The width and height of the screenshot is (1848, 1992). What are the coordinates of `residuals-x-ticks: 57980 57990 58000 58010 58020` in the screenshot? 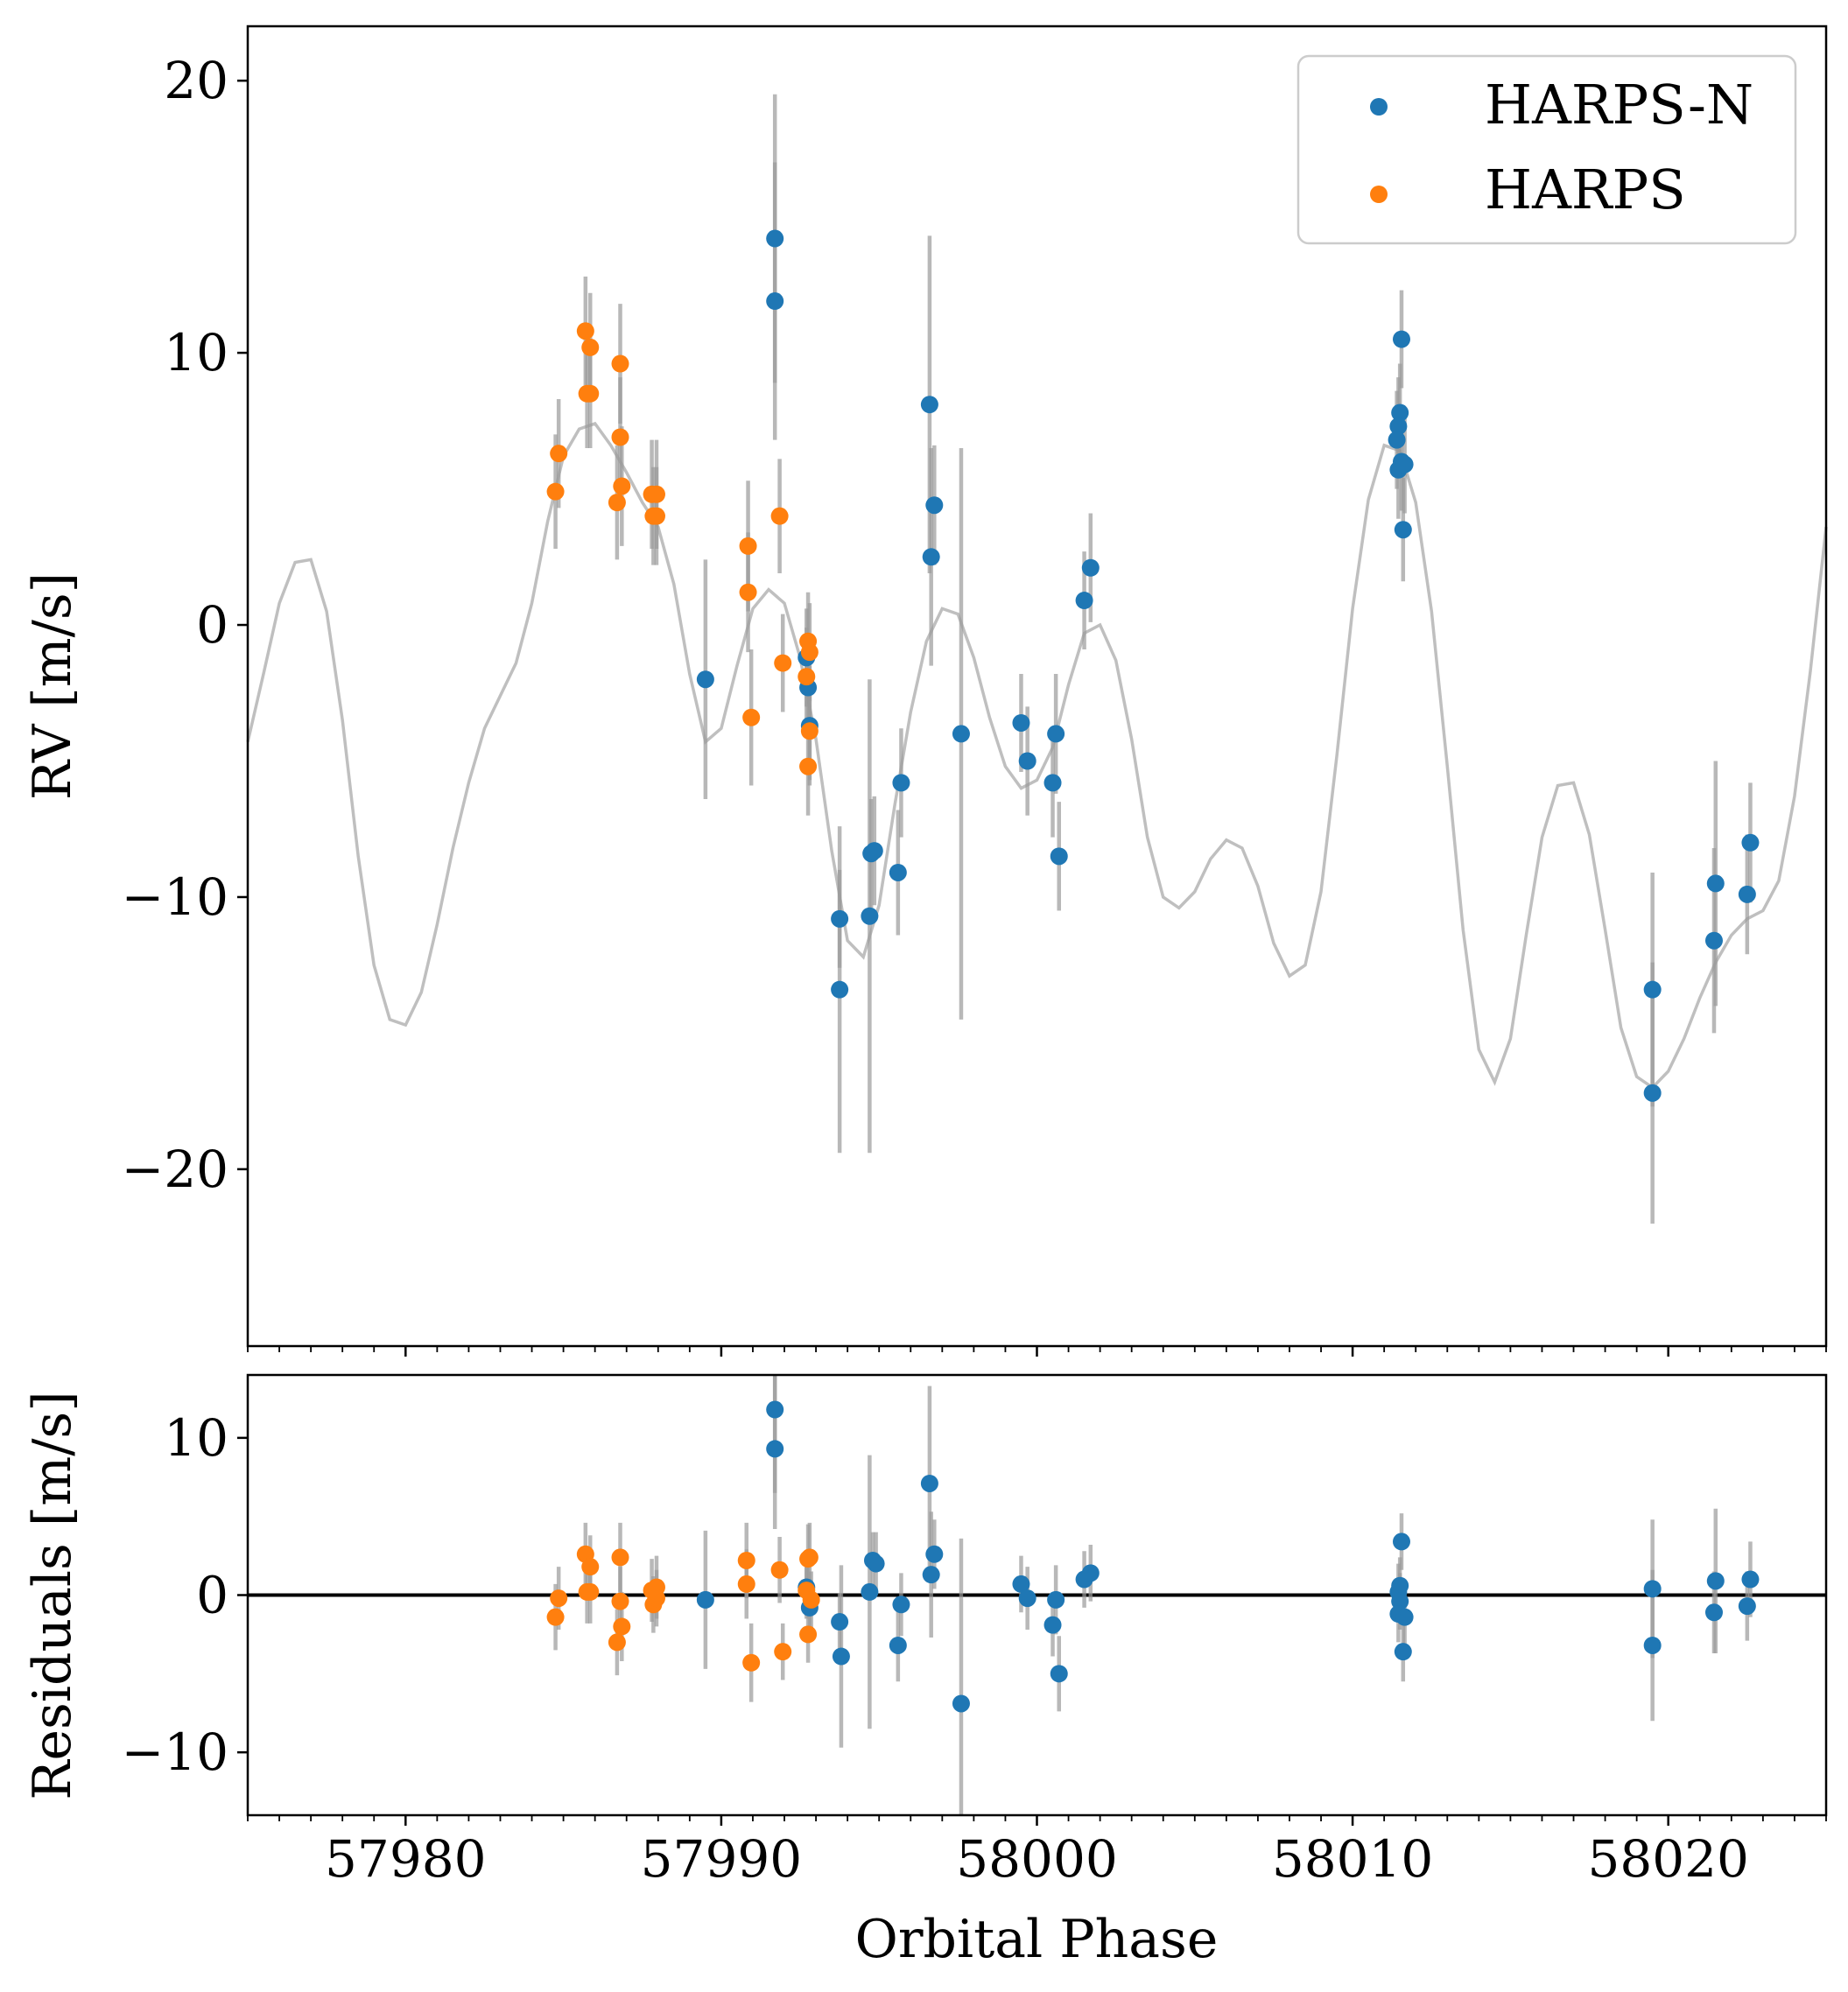 It's located at (1037, 1852).